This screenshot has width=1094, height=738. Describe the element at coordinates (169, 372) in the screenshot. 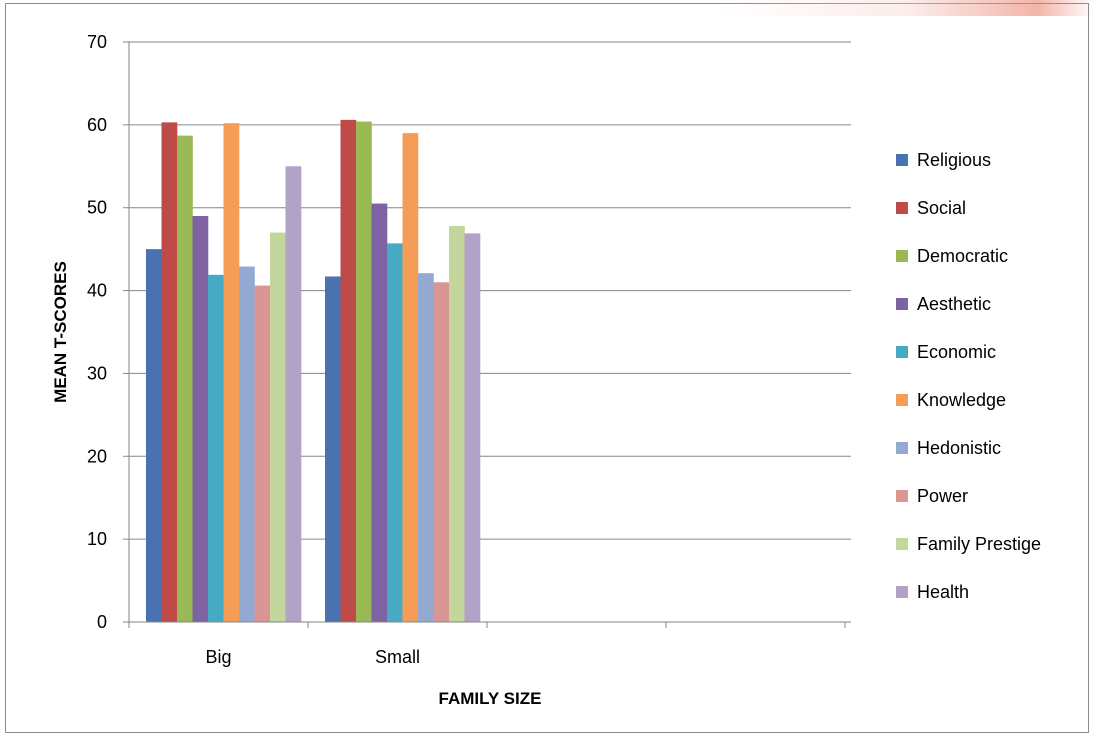

I see `bar-social-big` at that location.